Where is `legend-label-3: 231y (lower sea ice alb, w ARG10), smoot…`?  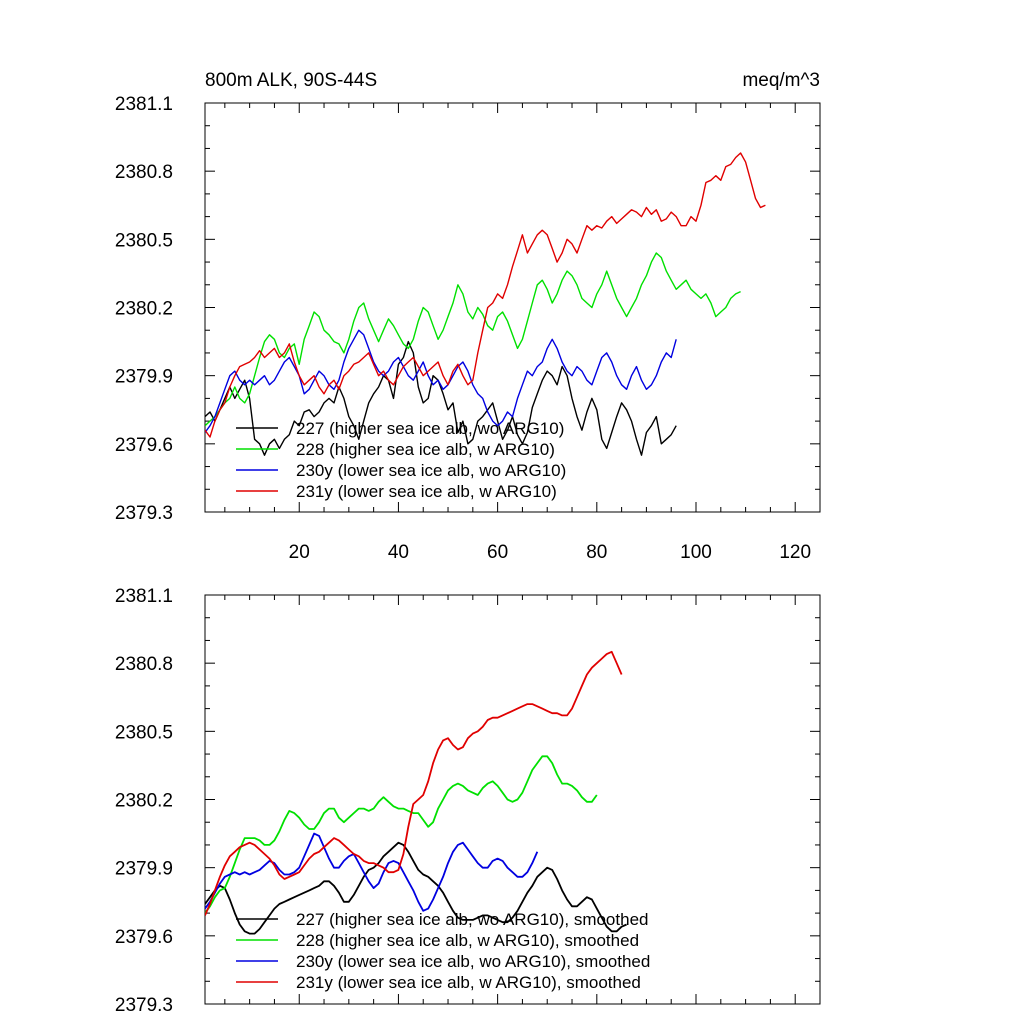 legend-label-3: 231y (lower sea ice alb, w ARG10), smoot… is located at coordinates (468, 982).